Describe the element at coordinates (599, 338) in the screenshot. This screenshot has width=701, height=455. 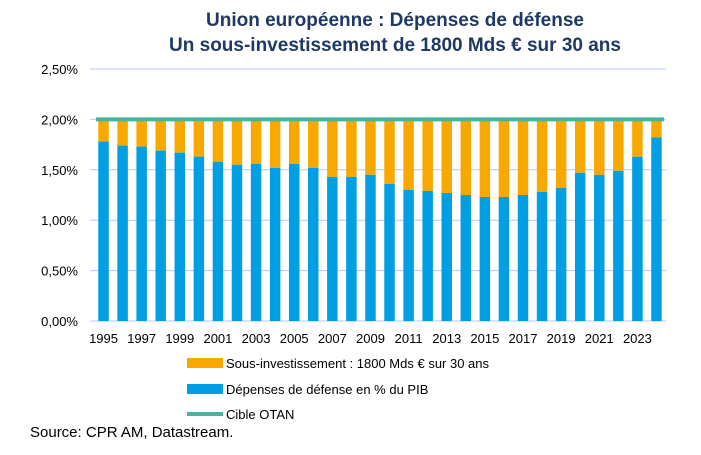
I see `x-tick-label: 2021` at that location.